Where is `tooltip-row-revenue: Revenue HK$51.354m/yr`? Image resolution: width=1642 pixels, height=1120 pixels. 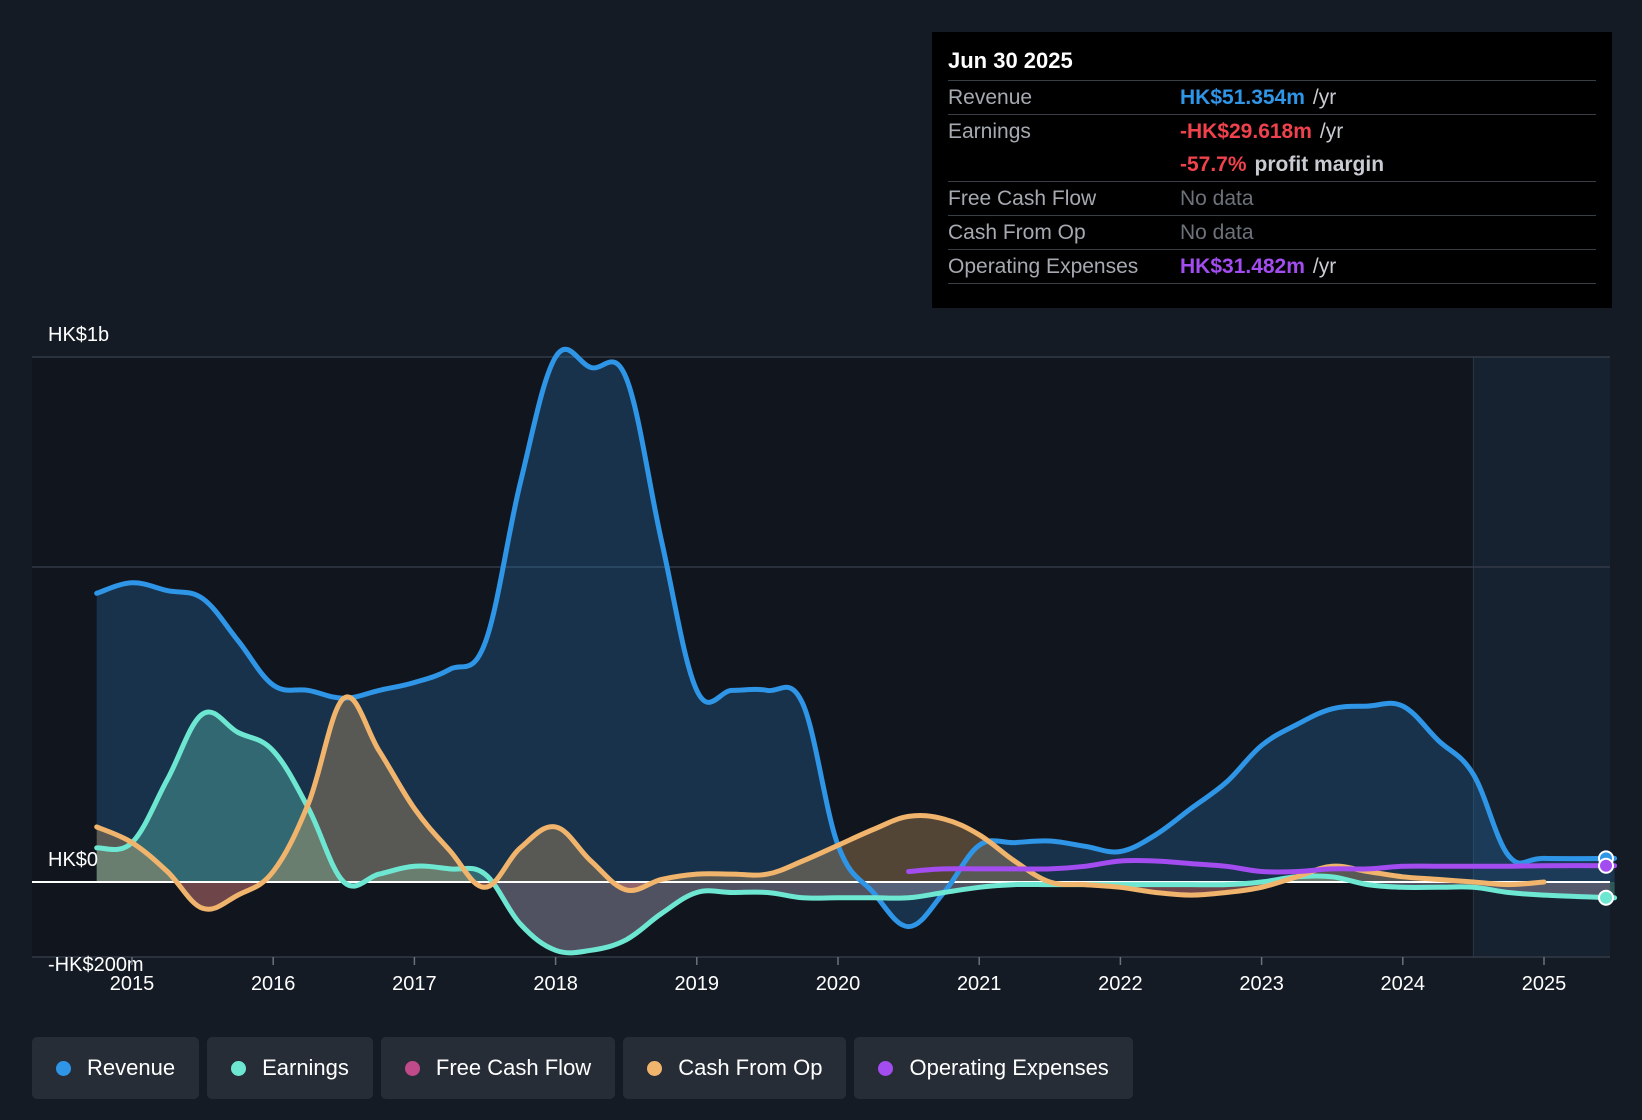
tooltip-row-revenue: Revenue HK$51.354m/yr is located at coordinates (1272, 98).